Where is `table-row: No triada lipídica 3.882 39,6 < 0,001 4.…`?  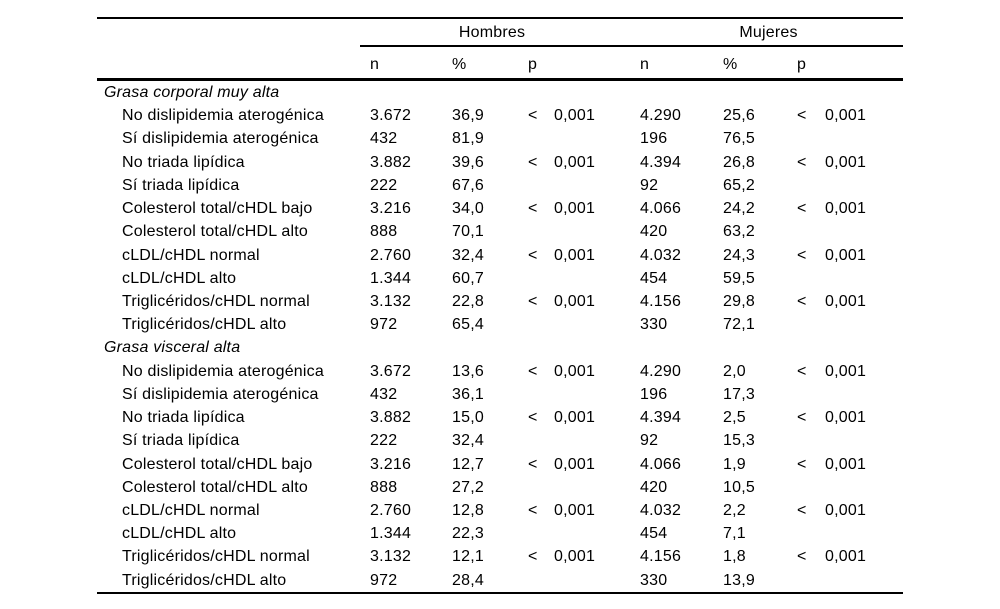
table-row: No triada lipídica 3.882 39,6 < 0,001 4.… is located at coordinates (500, 162).